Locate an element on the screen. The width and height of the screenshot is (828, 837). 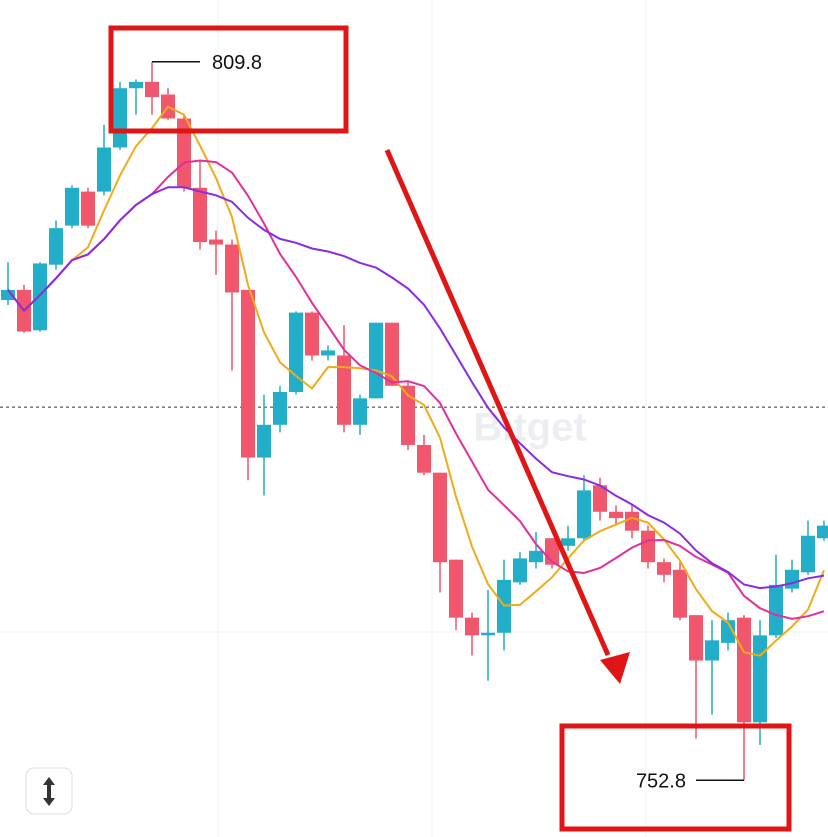
button-icon is located at coordinates (49, 791).